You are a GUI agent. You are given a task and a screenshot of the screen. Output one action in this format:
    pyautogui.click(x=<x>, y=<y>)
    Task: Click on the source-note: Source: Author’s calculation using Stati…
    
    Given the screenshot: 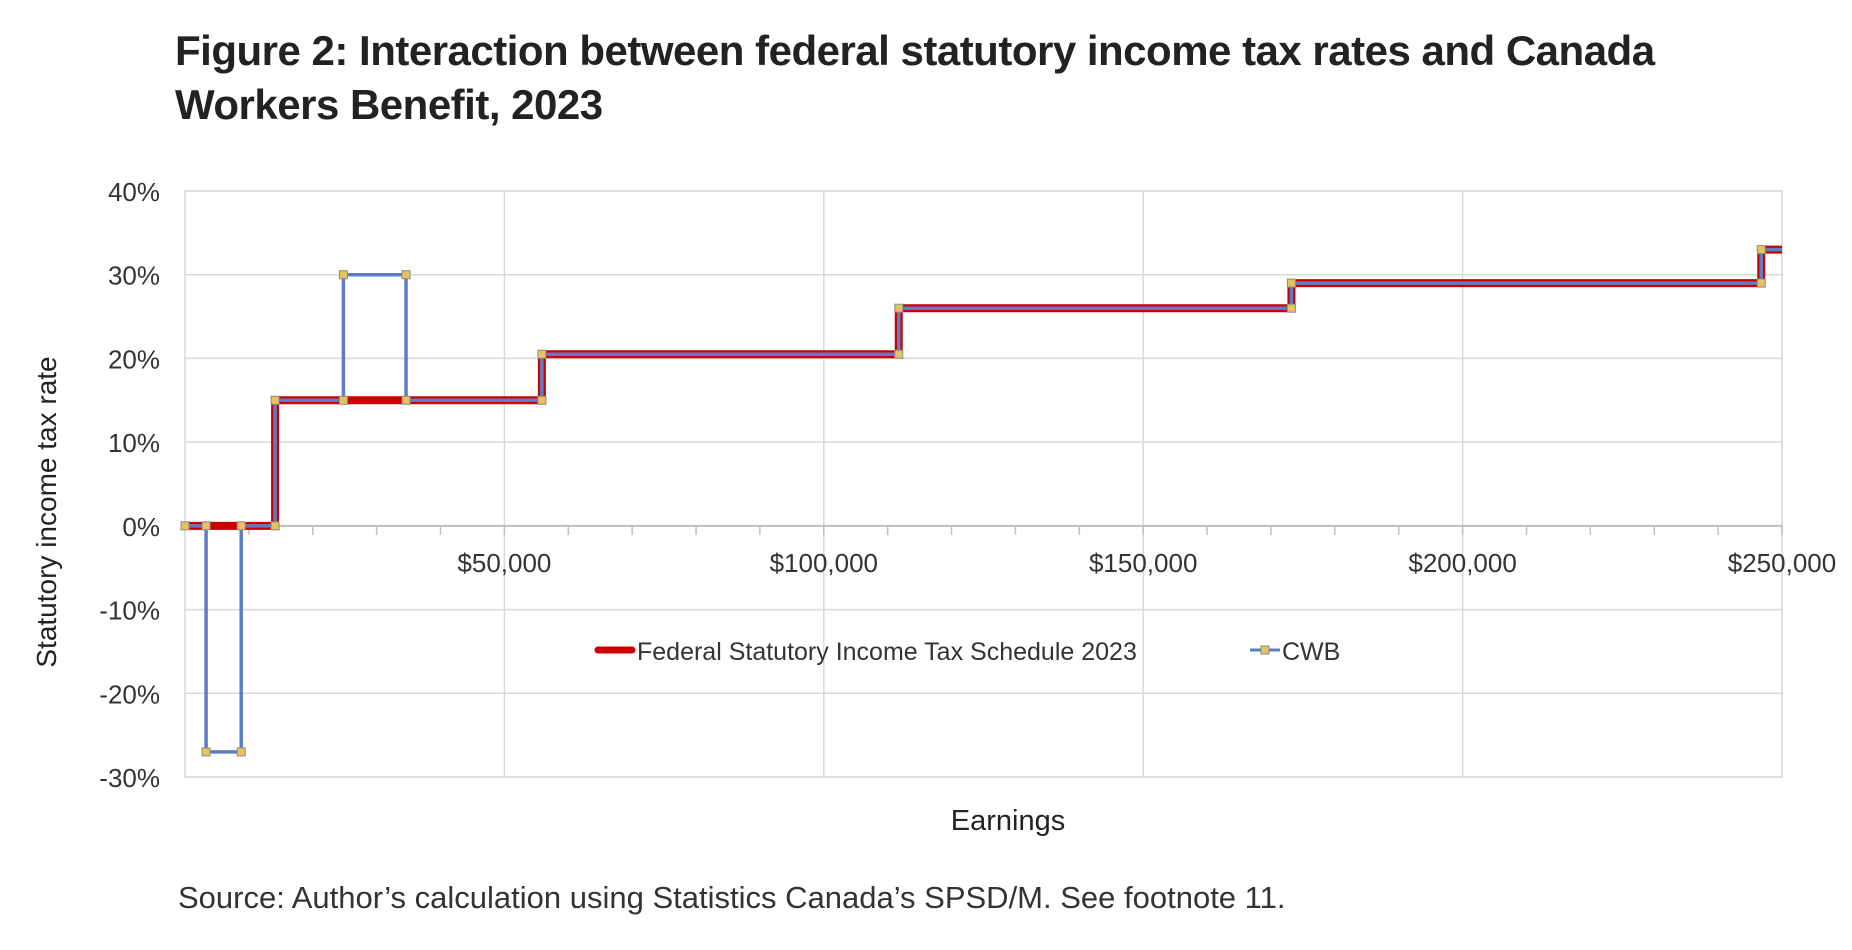 What is the action you would take?
    pyautogui.click(x=732, y=897)
    